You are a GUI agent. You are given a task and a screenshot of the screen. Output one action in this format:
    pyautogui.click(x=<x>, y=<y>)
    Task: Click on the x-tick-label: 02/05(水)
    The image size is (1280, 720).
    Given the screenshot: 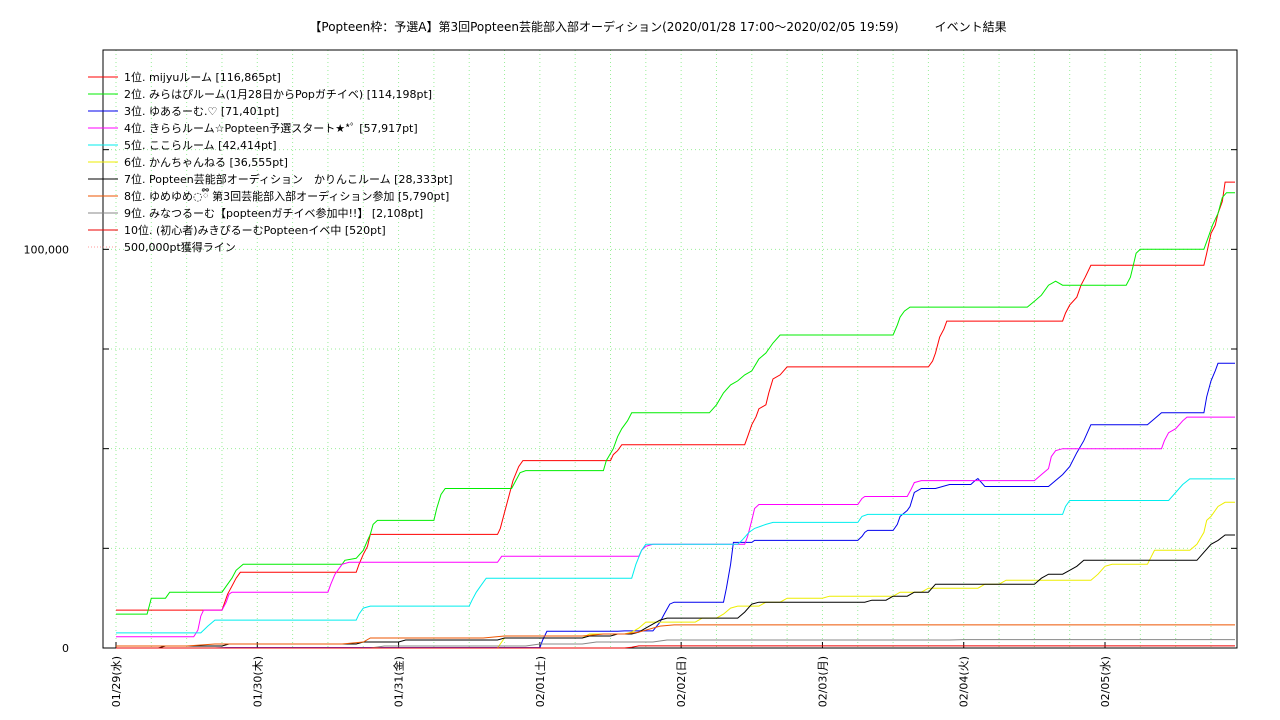 What is the action you would take?
    pyautogui.click(x=1105, y=681)
    